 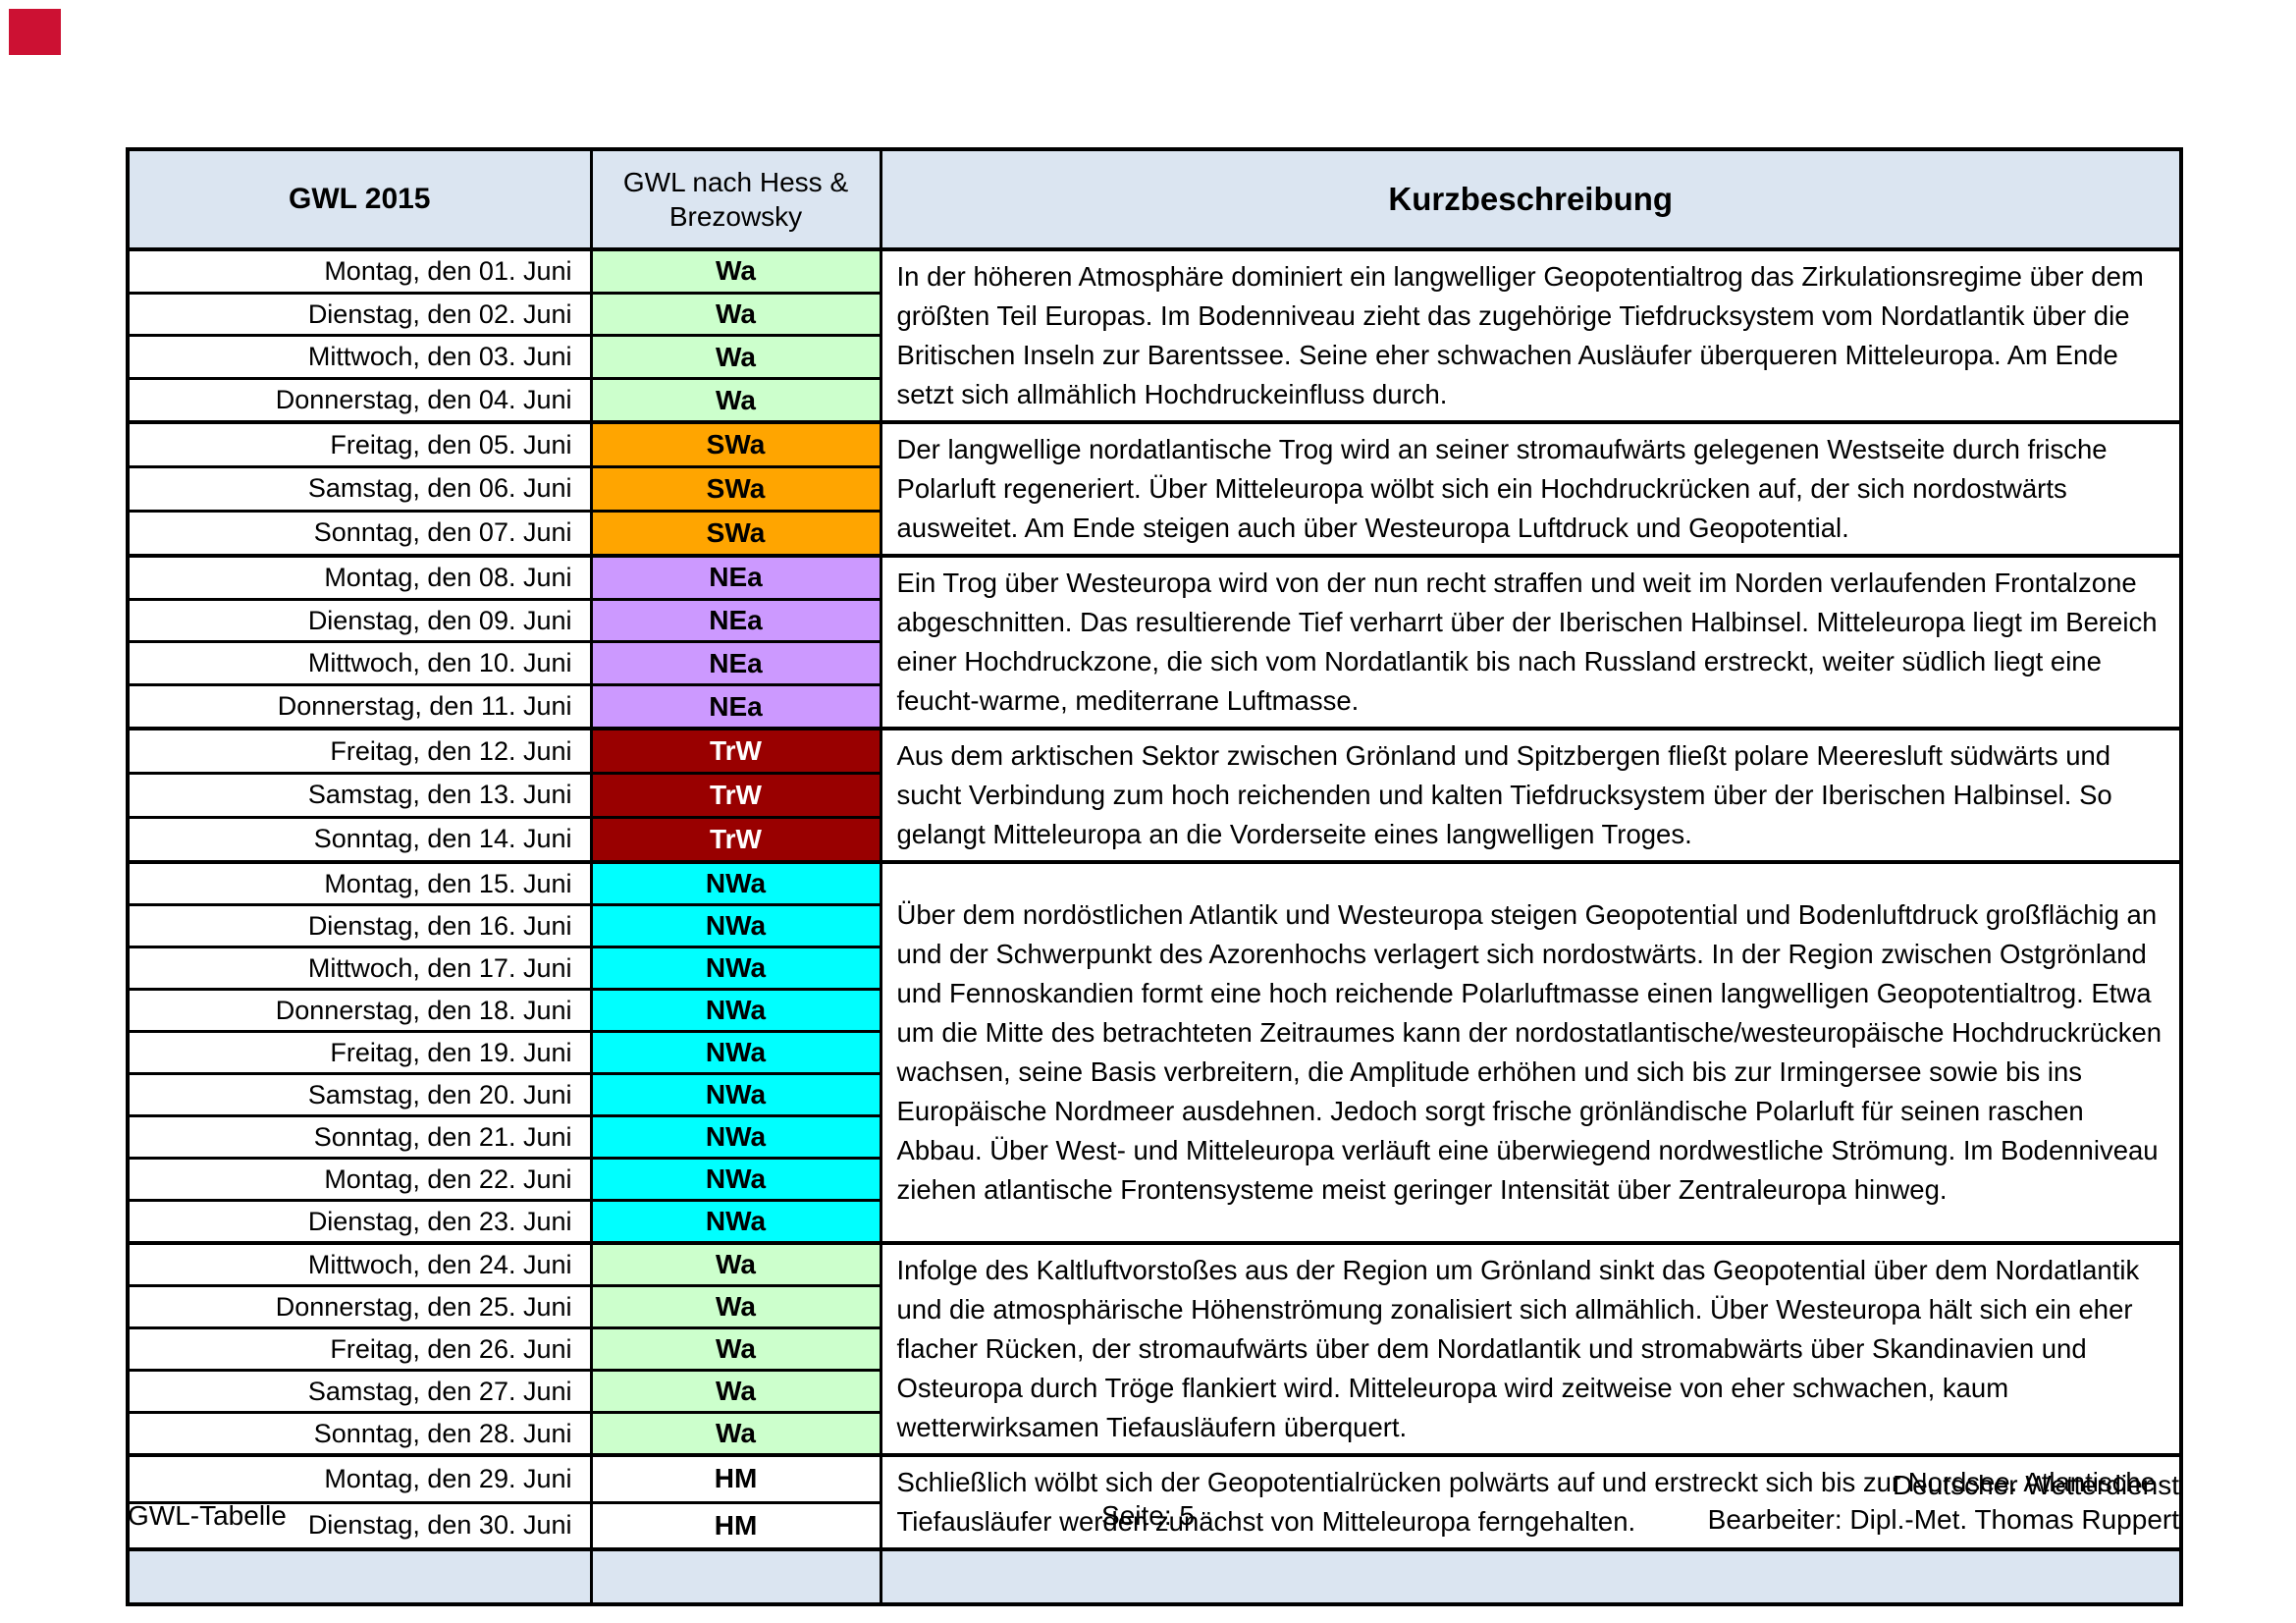 I want to click on table-row: Montag, den 22. Juni NWa, so click(x=1153, y=1179).